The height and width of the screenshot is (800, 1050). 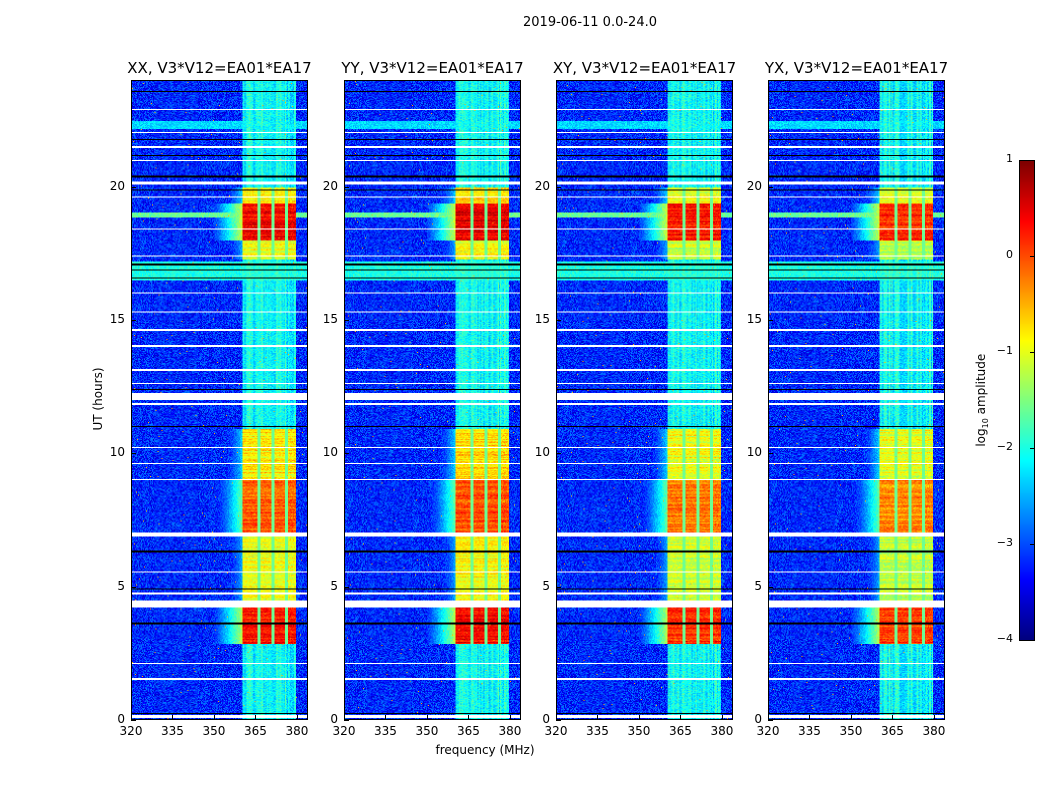 I want to click on x-axis-label: frequency (MHz), so click(x=485, y=750).